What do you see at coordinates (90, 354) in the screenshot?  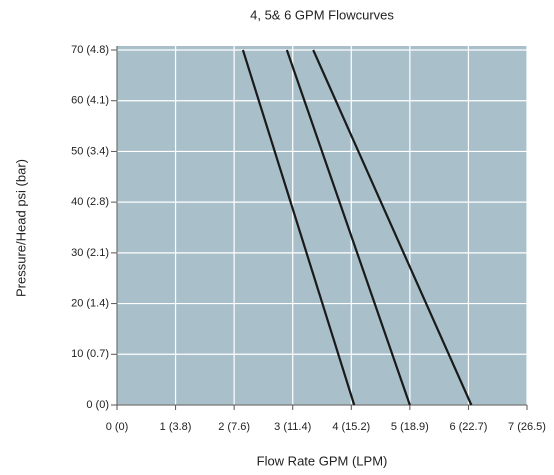 I see `y-tick-label: 10 (0.7)` at bounding box center [90, 354].